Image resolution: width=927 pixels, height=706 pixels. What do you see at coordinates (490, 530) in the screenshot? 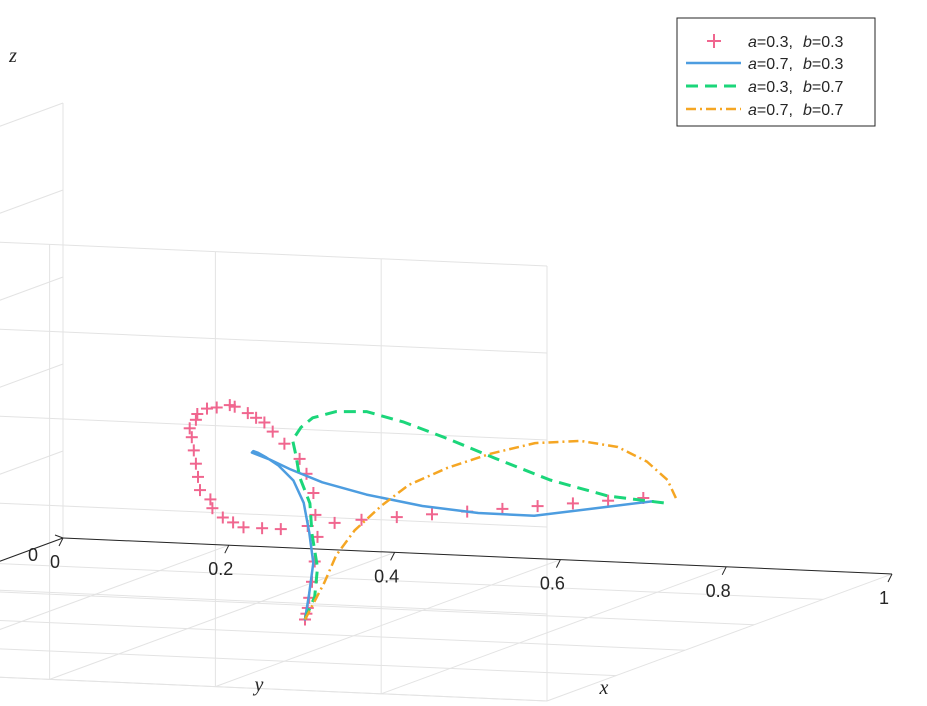
I see `series-4-line` at bounding box center [490, 530].